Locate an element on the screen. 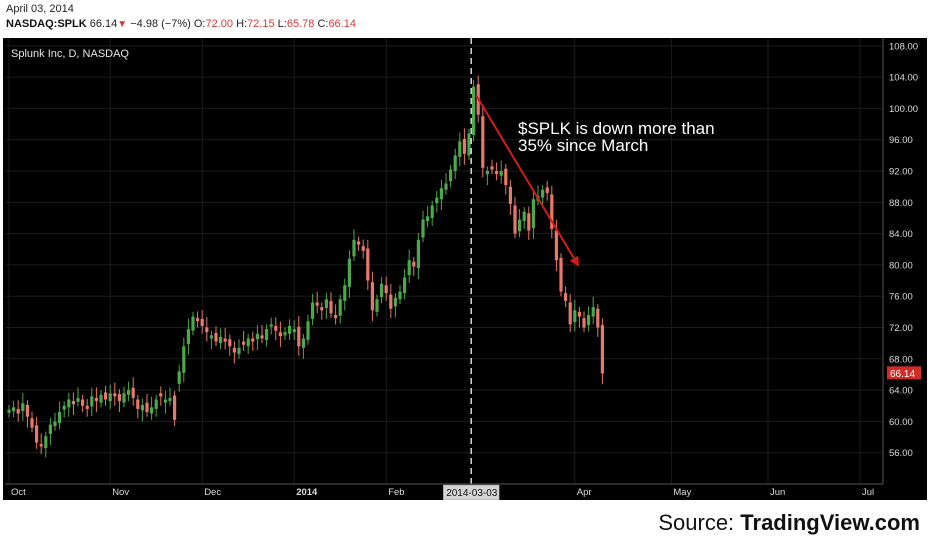 This screenshot has width=932, height=550. source-name: TradingView.com is located at coordinates (830, 522).